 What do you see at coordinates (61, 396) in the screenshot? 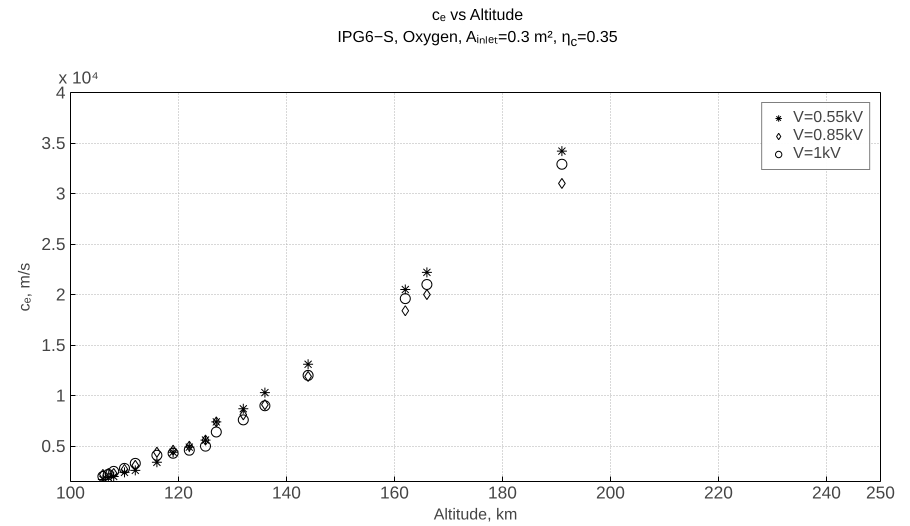
I see `y-tick-label: 1` at bounding box center [61, 396].